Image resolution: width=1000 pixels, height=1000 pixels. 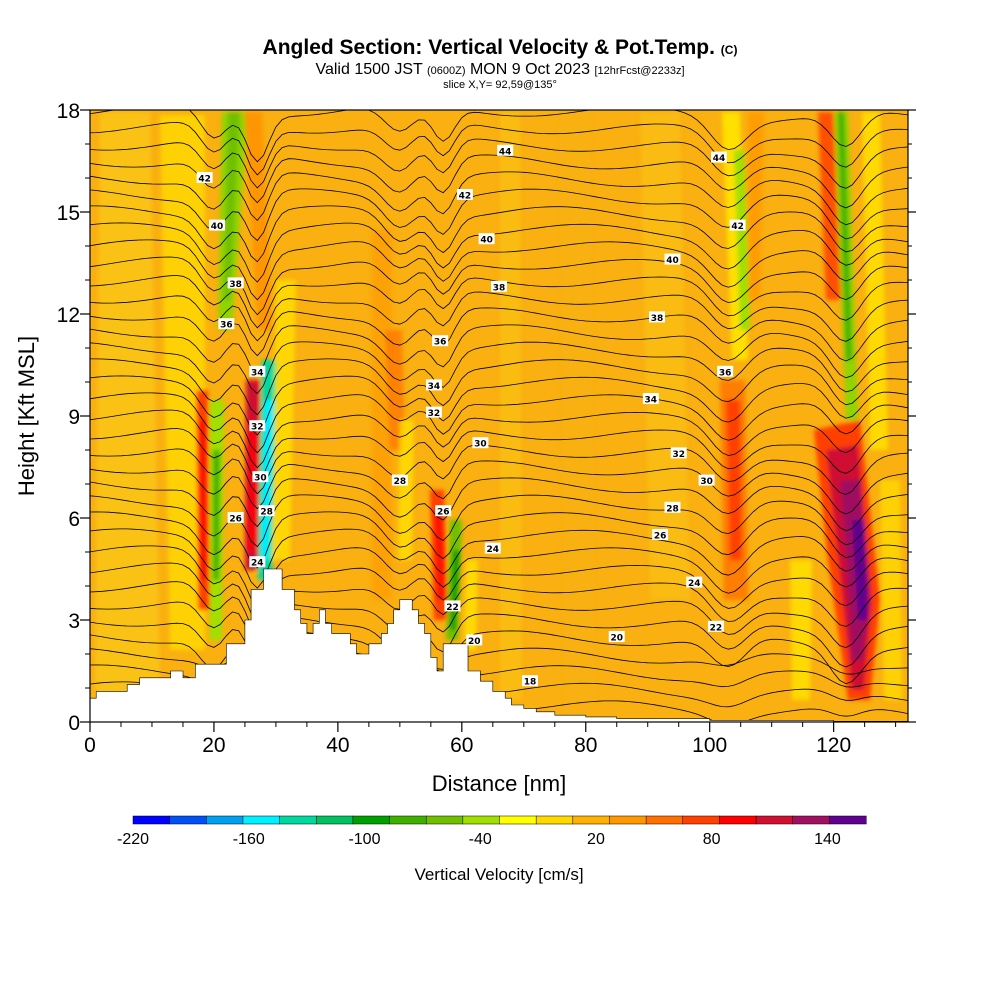 What do you see at coordinates (833, 745) in the screenshot?
I see `x-tick-label: 120` at bounding box center [833, 745].